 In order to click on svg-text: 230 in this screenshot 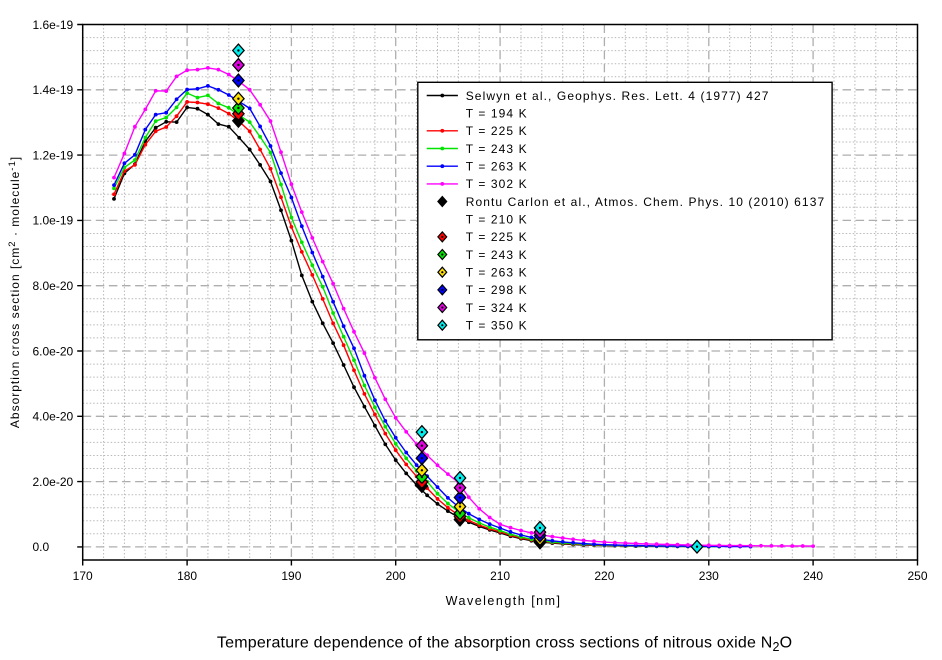, I will do `click(709, 576)`.